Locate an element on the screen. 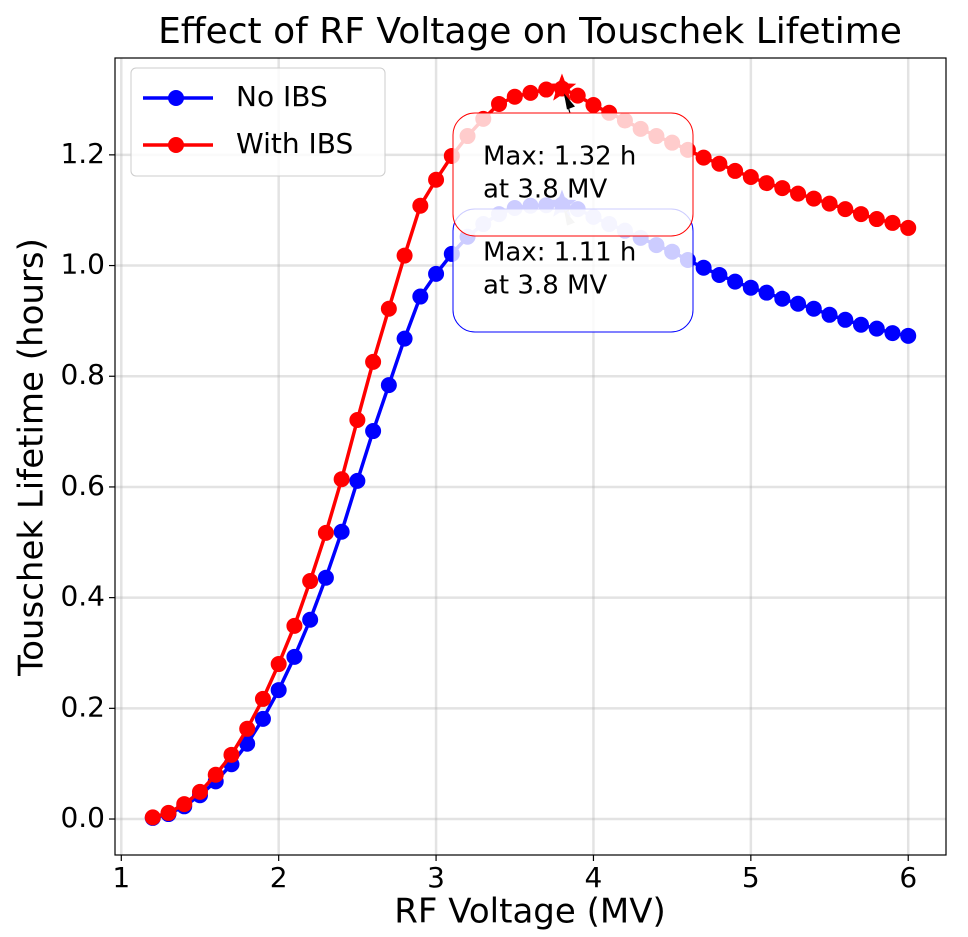 The width and height of the screenshot is (968, 937). x-tick-label: 5 is located at coordinates (751, 877).